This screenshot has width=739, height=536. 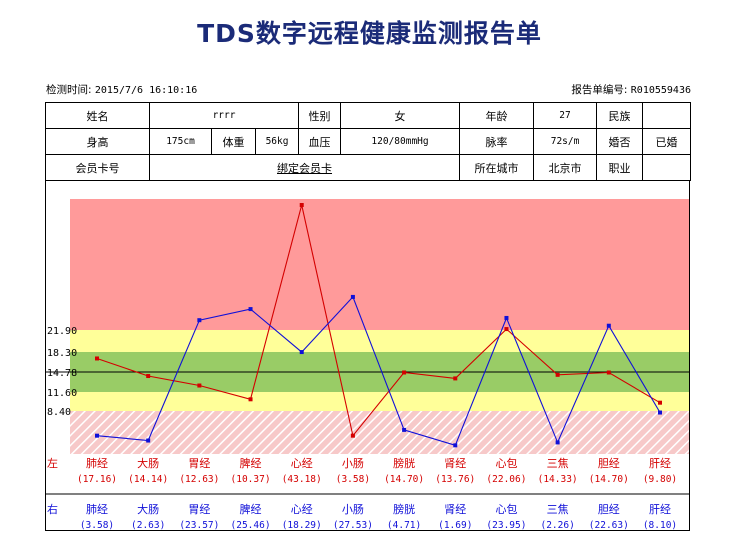 What do you see at coordinates (62, 353) in the screenshot?
I see `y-tick-label: 18.30` at bounding box center [62, 353].